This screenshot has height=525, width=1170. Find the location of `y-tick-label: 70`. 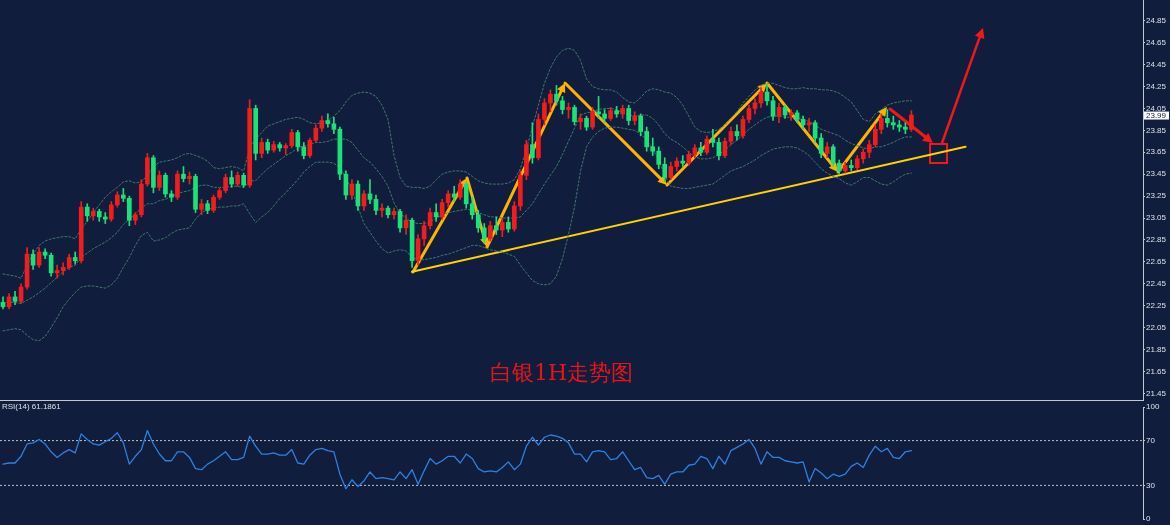

y-tick-label: 70 is located at coordinates (1151, 440).